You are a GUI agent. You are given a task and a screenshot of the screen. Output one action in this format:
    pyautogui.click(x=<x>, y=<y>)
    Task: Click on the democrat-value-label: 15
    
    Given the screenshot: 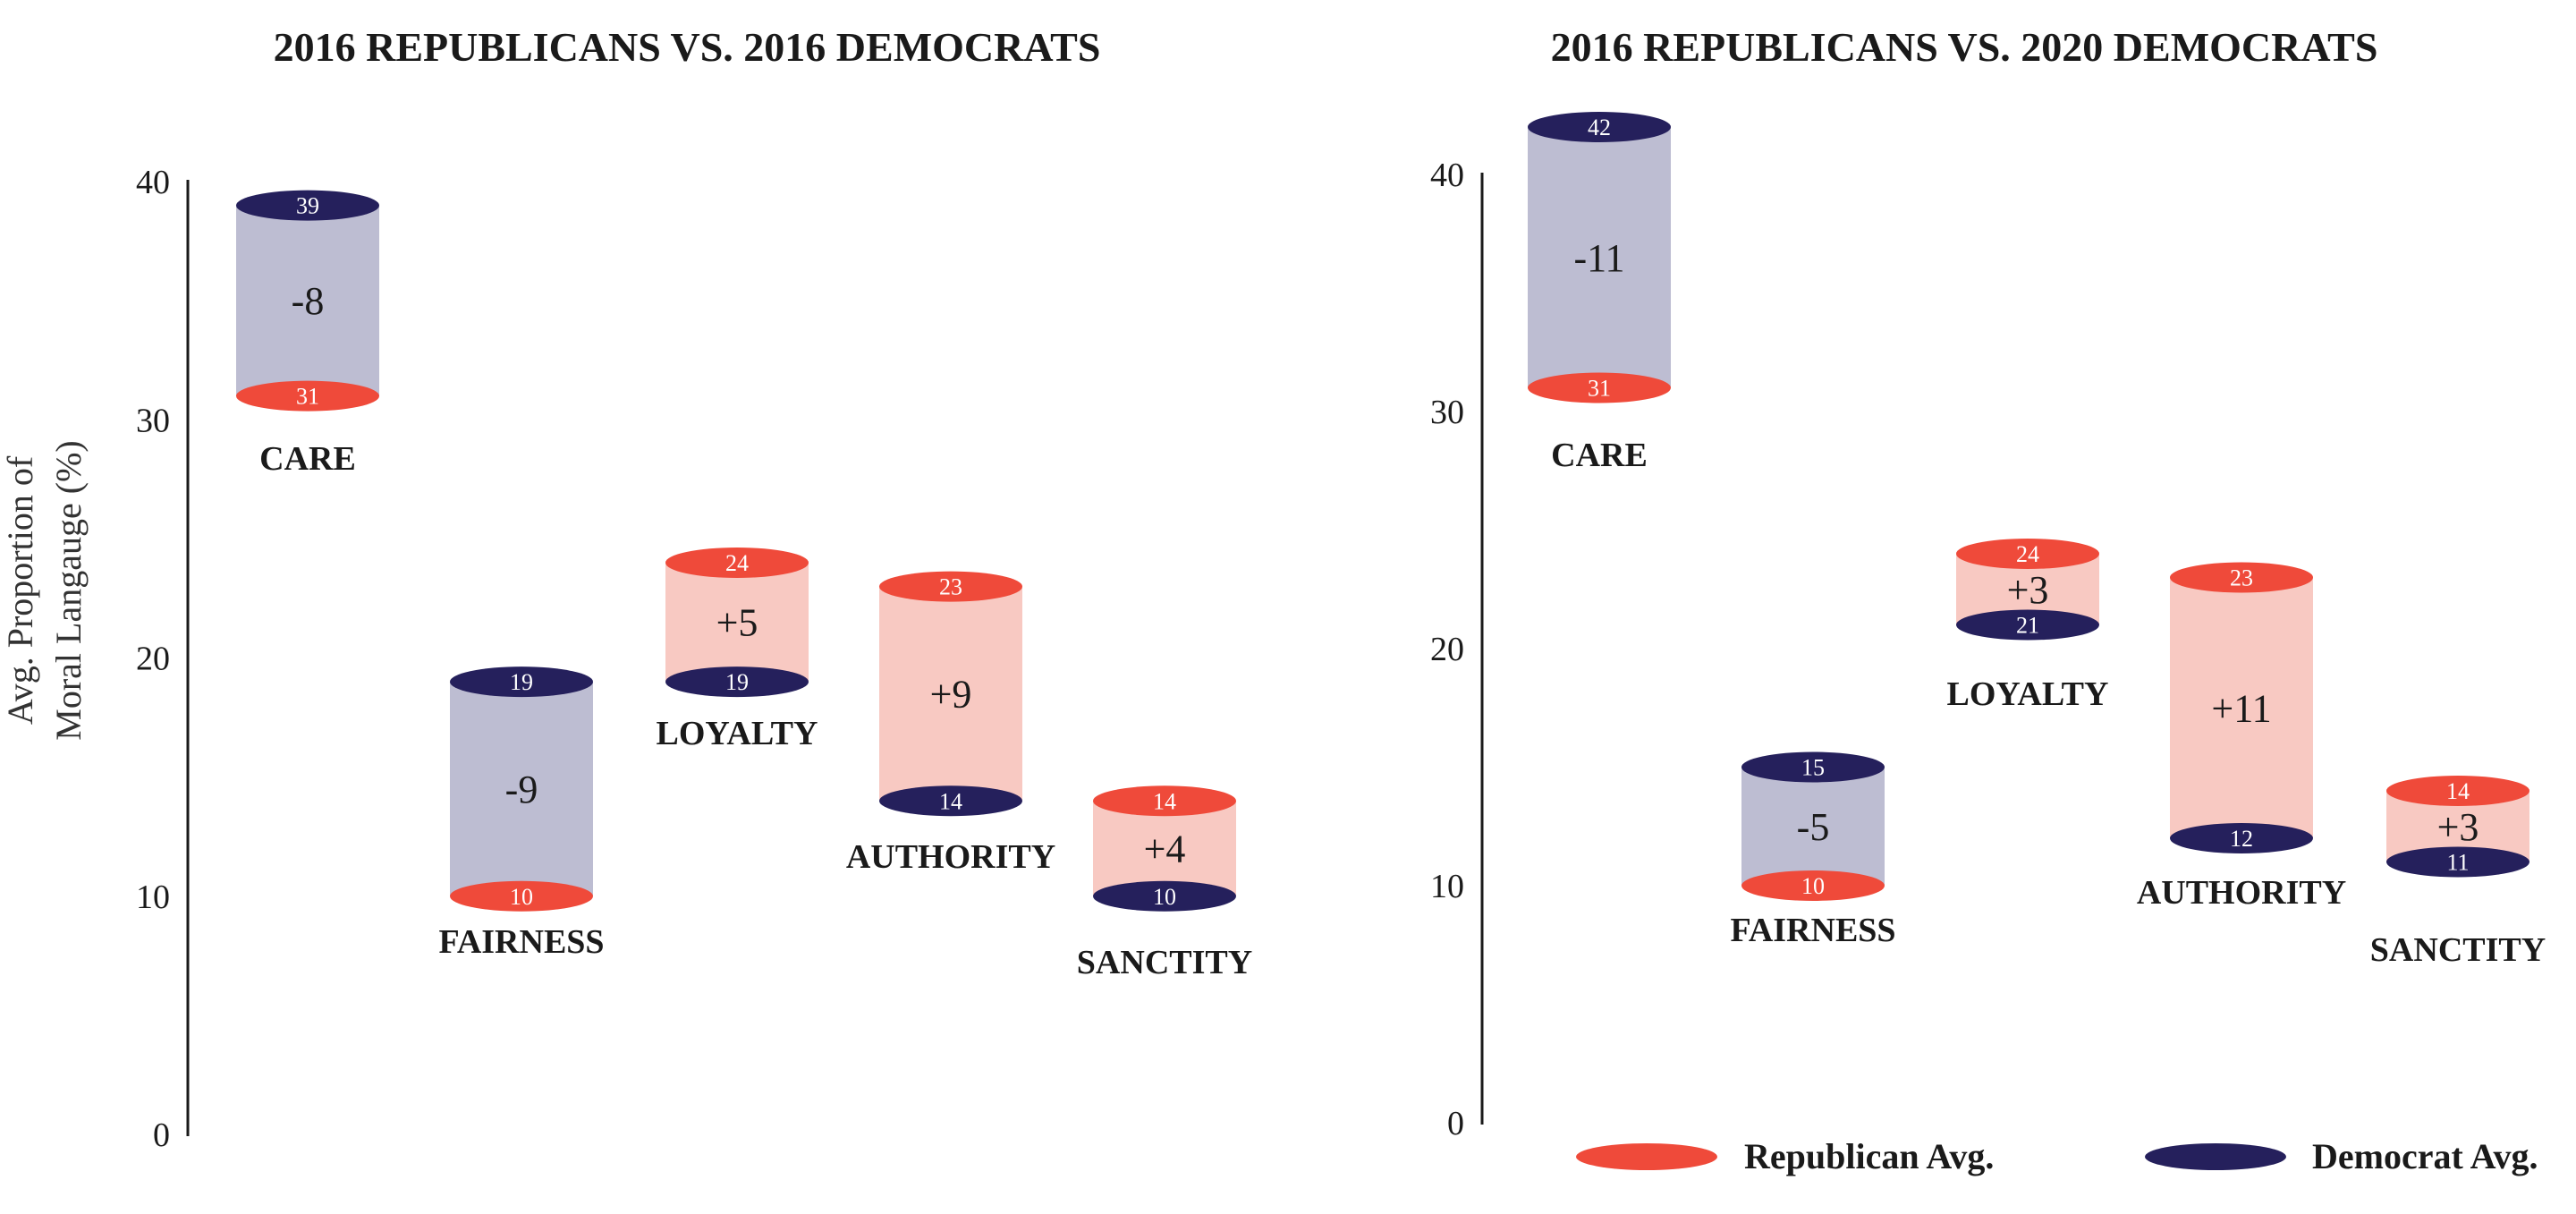 What is the action you would take?
    pyautogui.click(x=1813, y=768)
    